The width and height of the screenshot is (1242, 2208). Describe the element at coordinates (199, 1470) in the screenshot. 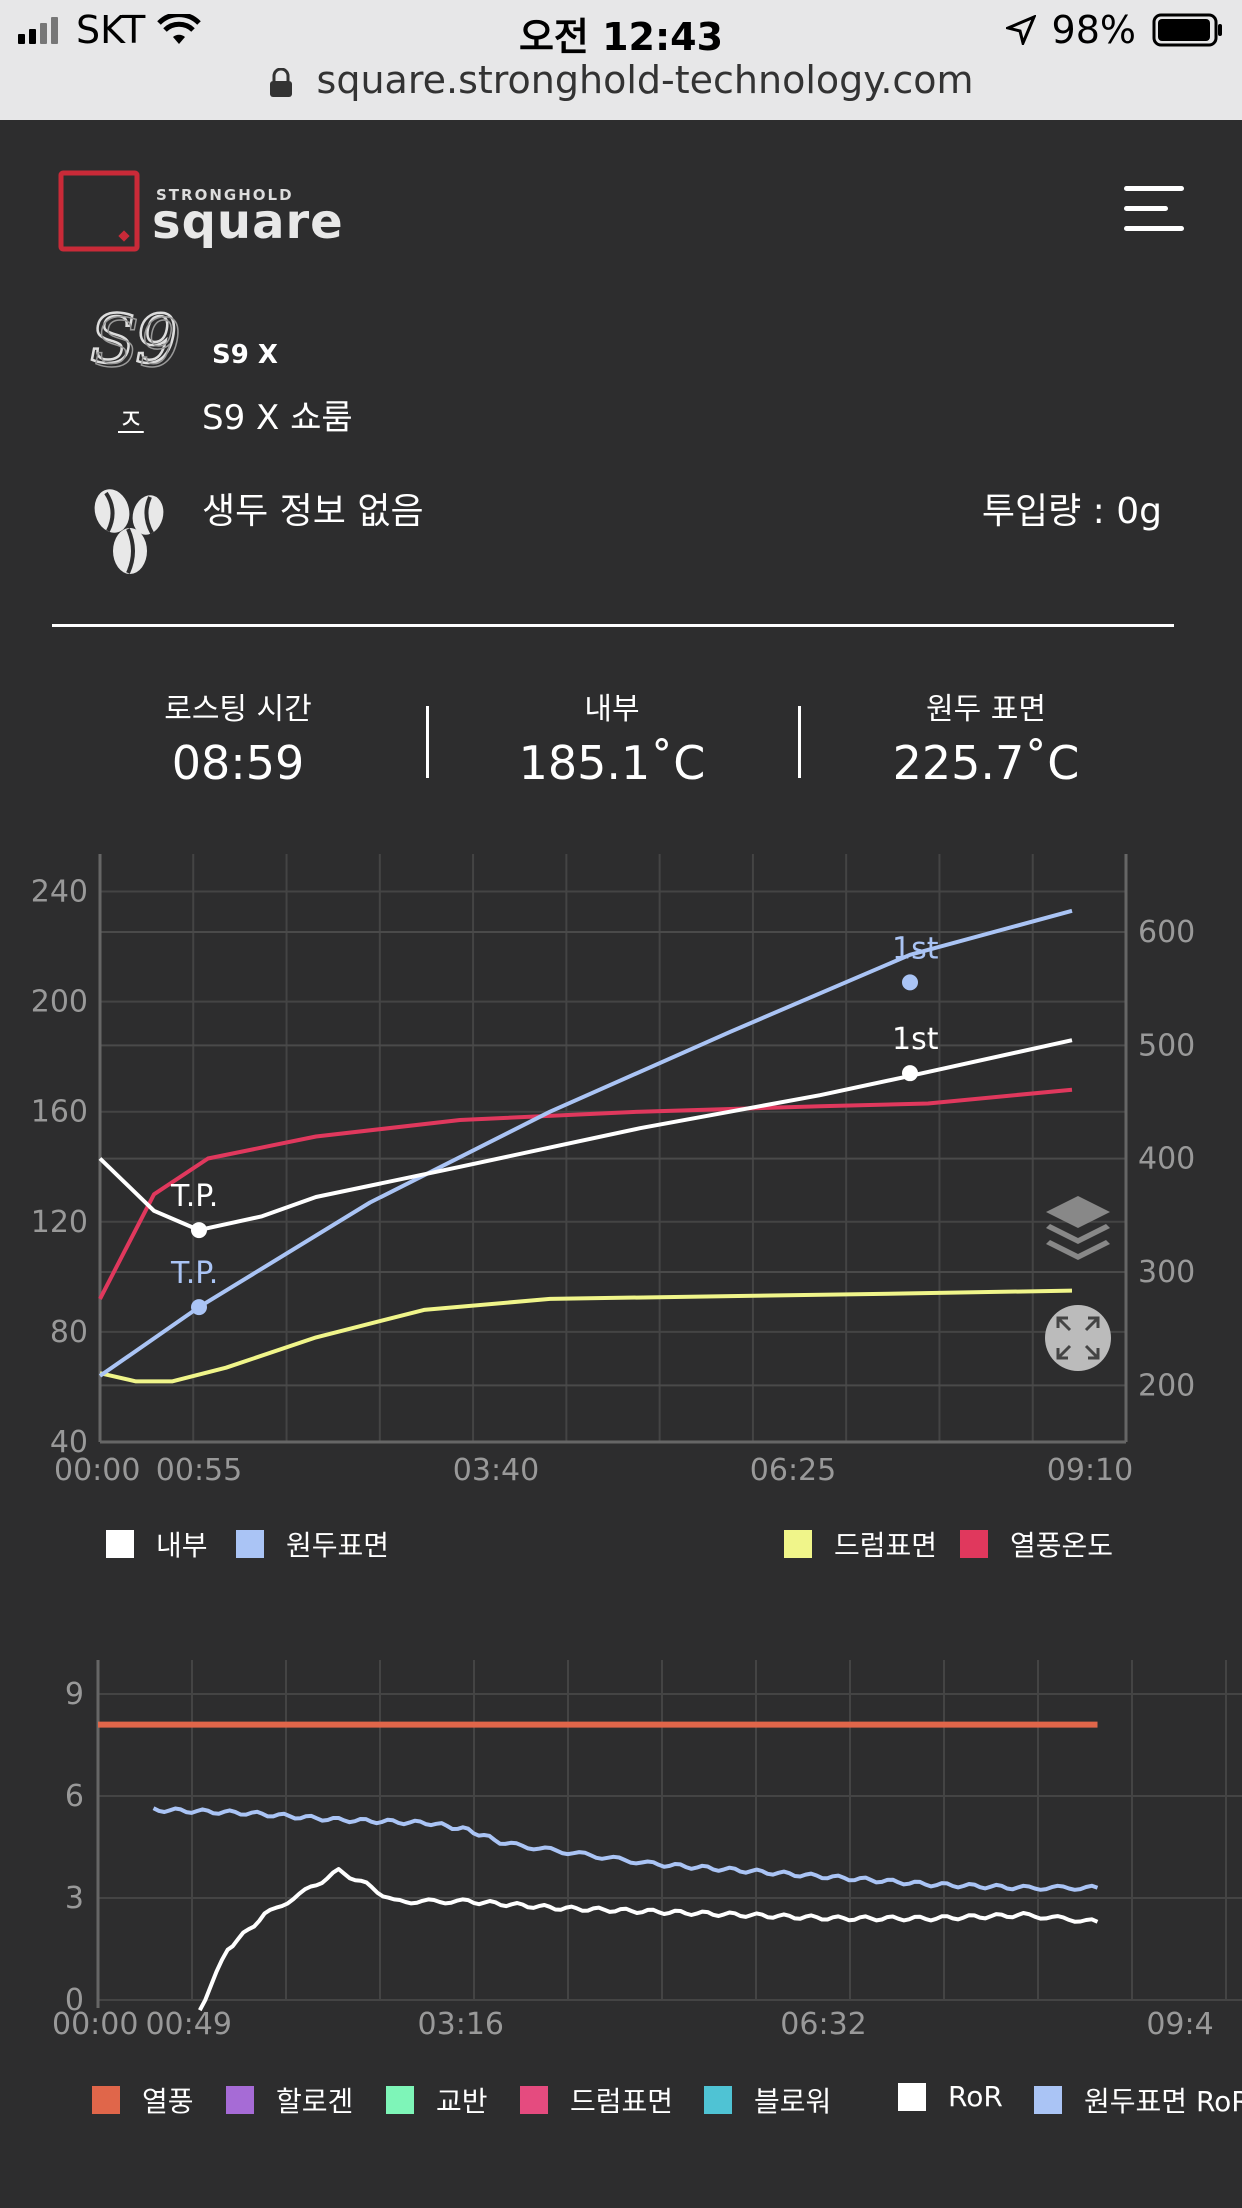

I see `x-tick-label: 00:55` at that location.